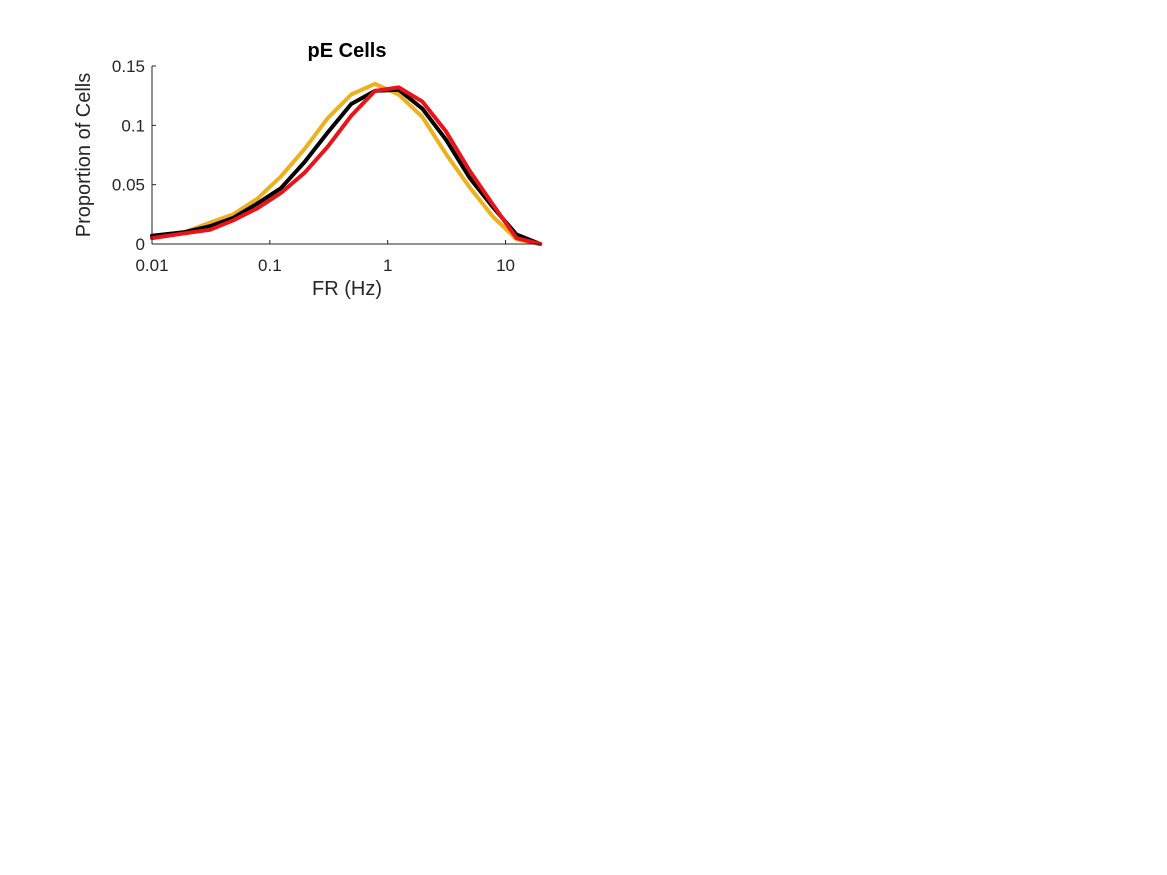 The width and height of the screenshot is (1167, 875). What do you see at coordinates (387, 265) in the screenshot?
I see `x-tick-label: 1` at bounding box center [387, 265].